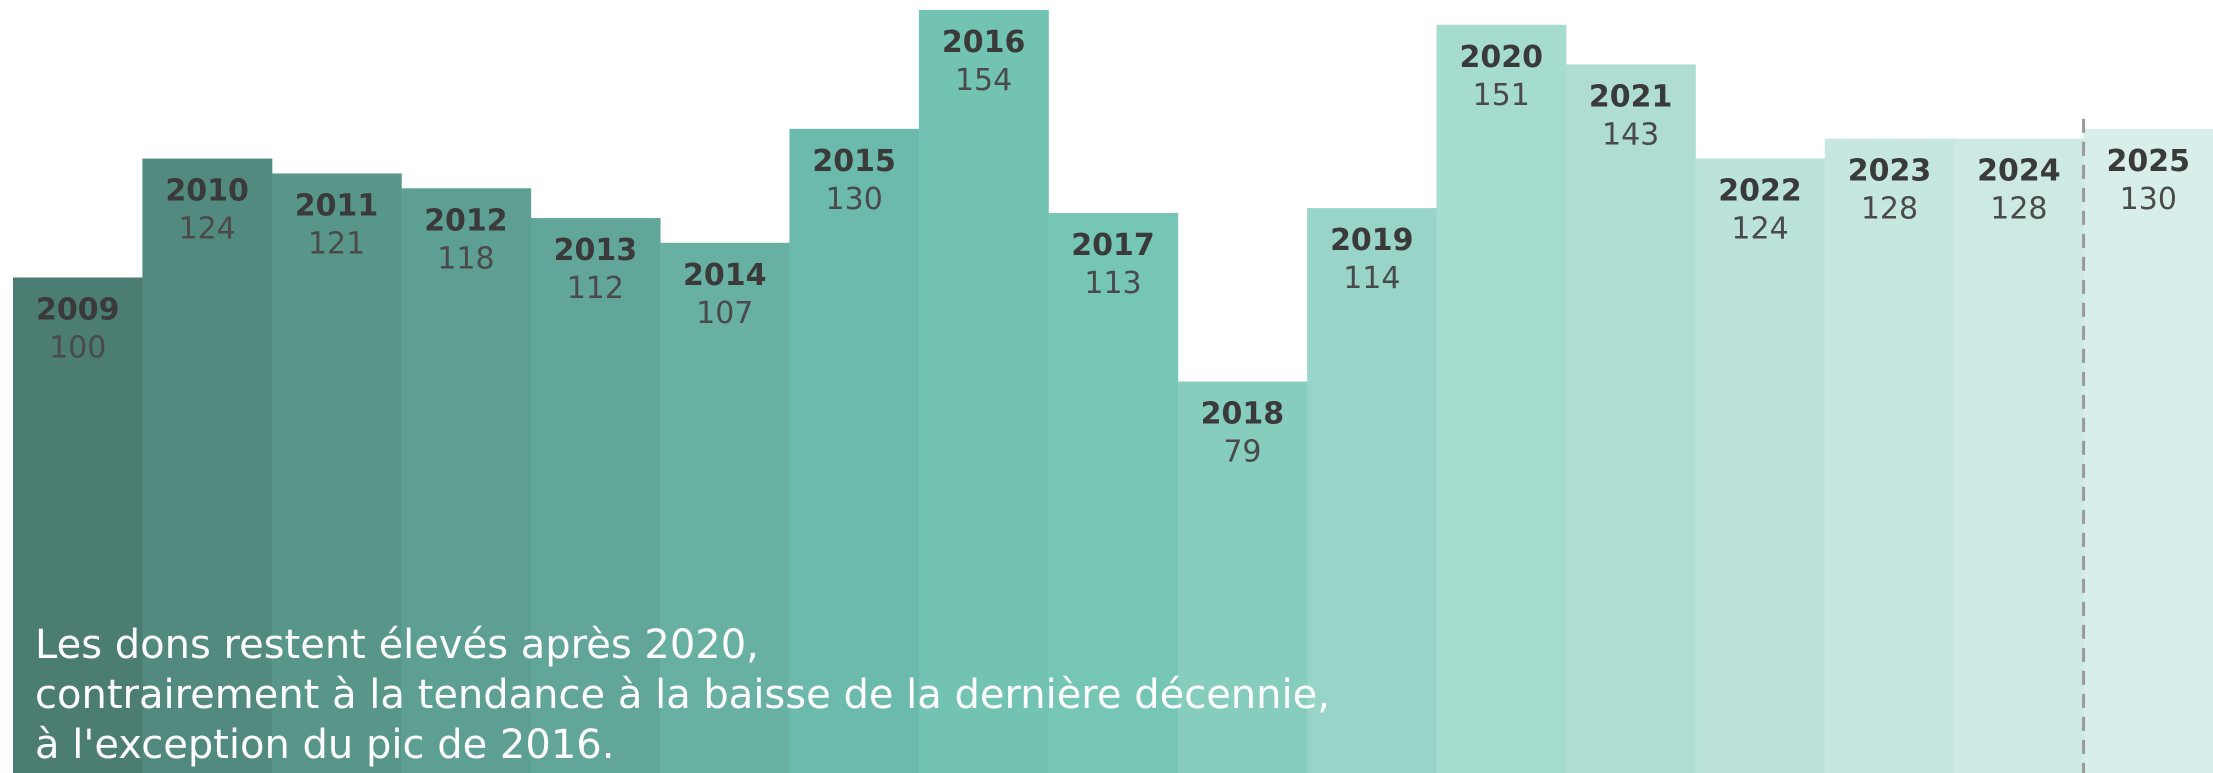 This screenshot has width=2213, height=773. What do you see at coordinates (596, 250) in the screenshot?
I see `year-label: 2013` at bounding box center [596, 250].